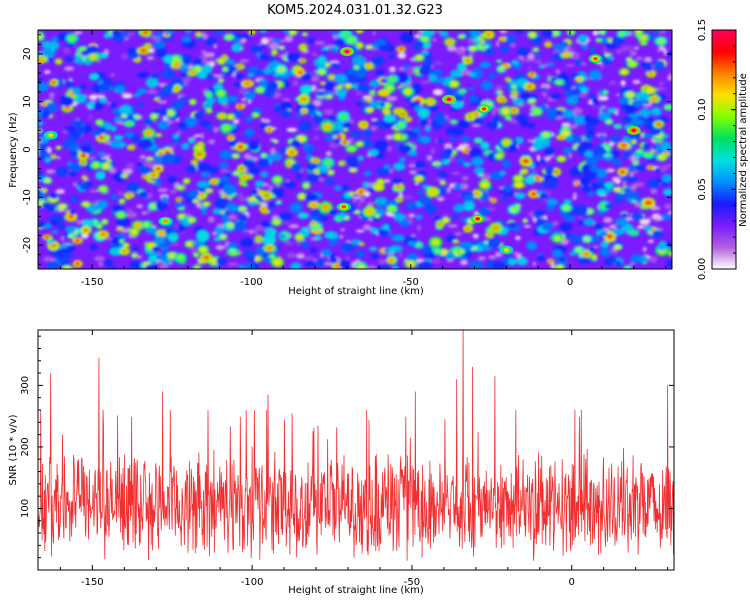  Describe the element at coordinates (27, 101) in the screenshot. I see `heatmap-y-tick-label: 10` at that location.